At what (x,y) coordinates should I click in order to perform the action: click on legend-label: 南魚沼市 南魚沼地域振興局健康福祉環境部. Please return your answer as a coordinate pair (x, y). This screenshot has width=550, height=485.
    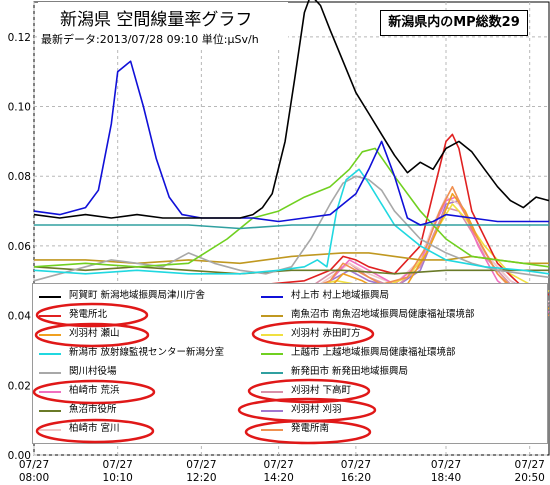
    Looking at the image, I should click on (383, 314).